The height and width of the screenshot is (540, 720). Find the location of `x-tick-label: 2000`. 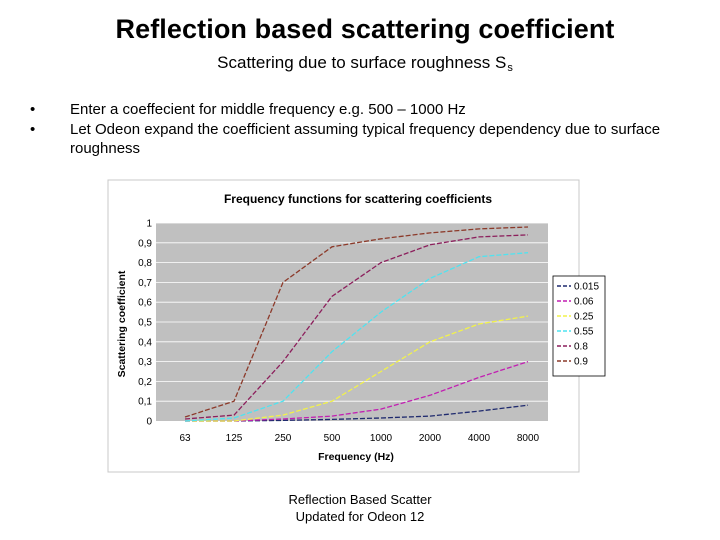

x-tick-label: 2000 is located at coordinates (430, 438).